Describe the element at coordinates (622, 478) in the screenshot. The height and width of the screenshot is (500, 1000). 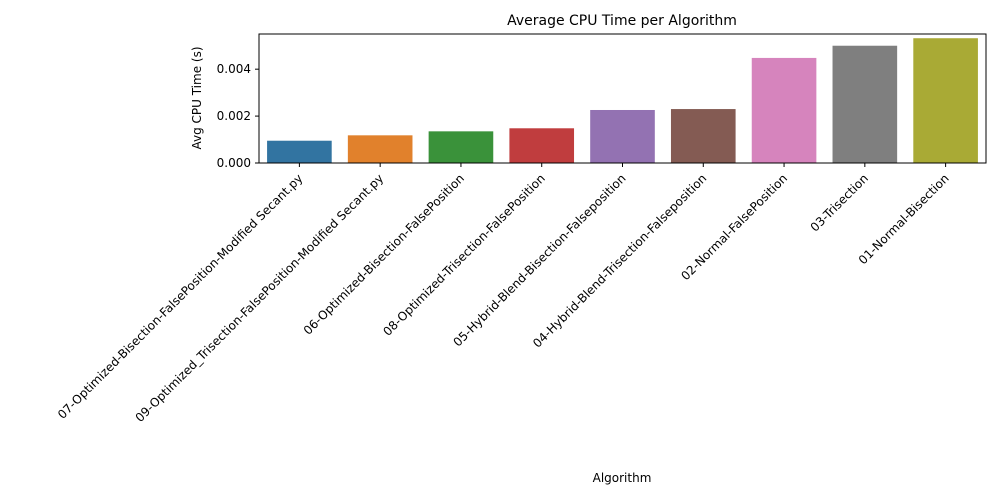
I see `x-axis-label: Algorithm` at that location.